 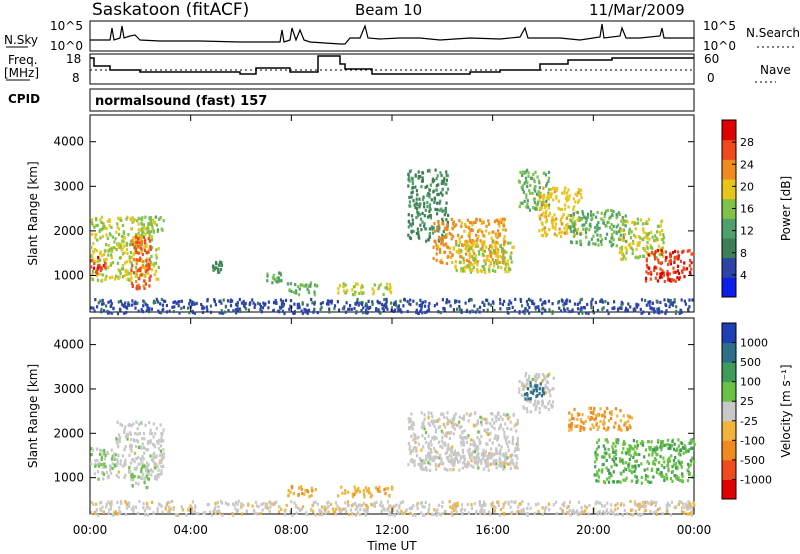 I want to click on nsearch-label: N.Search, so click(x=773, y=33).